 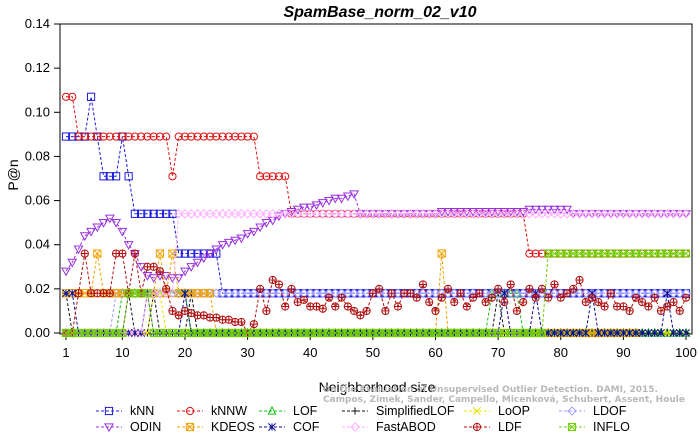 I want to click on x-tick-label: 50, so click(x=373, y=352).